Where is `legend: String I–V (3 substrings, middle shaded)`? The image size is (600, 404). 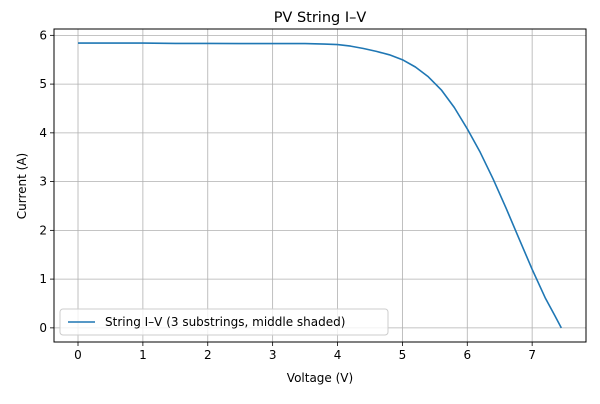 legend: String I–V (3 substrings, middle shaded) is located at coordinates (224, 322).